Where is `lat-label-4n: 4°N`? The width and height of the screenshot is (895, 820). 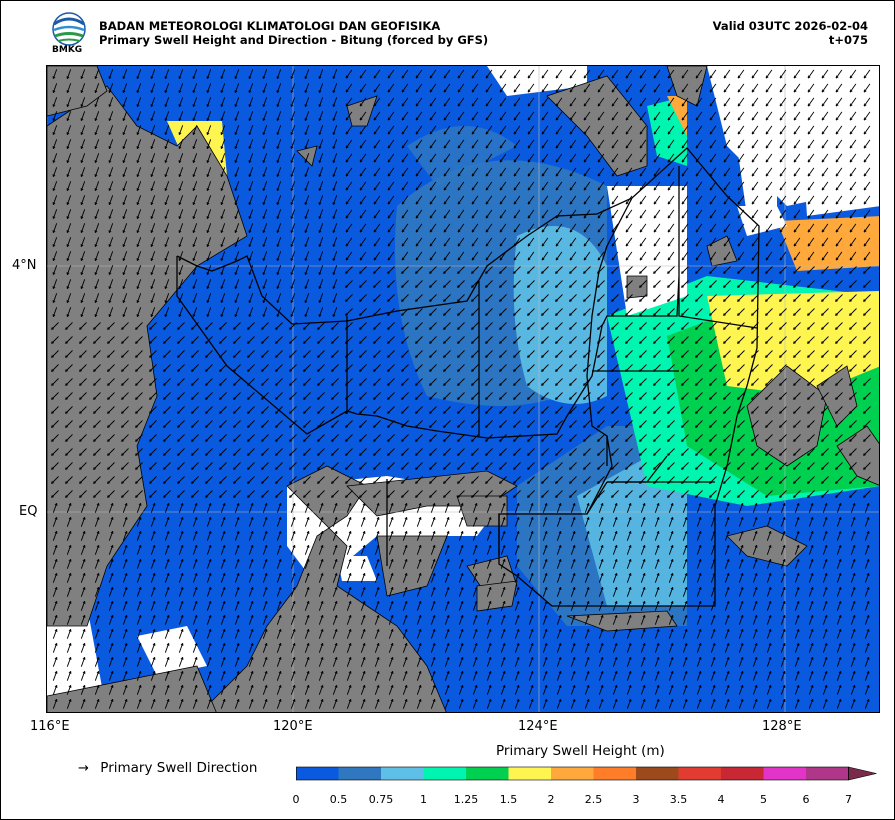
lat-label-4n: 4°N is located at coordinates (24, 265).